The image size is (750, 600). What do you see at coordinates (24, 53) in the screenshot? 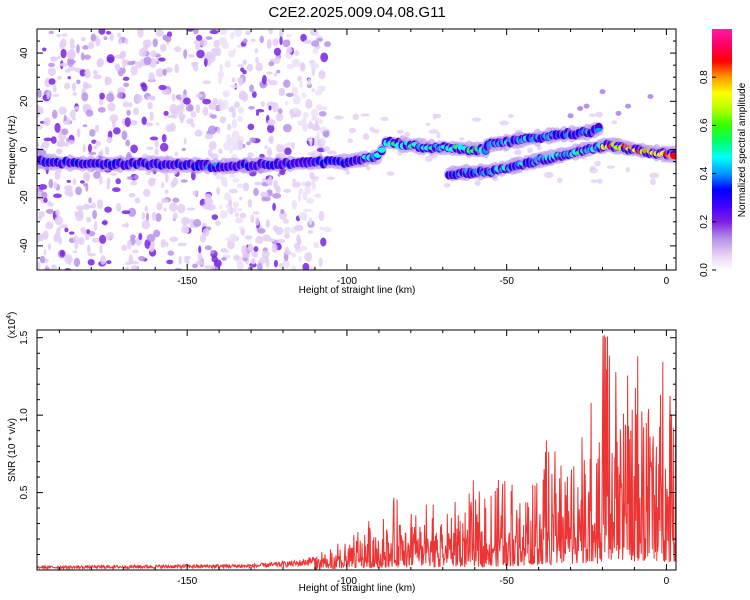
I see `y-tick-label: 40` at bounding box center [24, 53].